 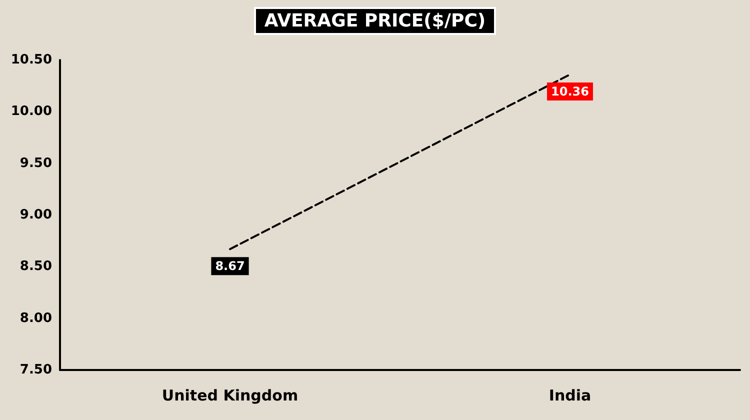 What do you see at coordinates (31, 60) in the screenshot?
I see `y-tick-label: 10.50` at bounding box center [31, 60].